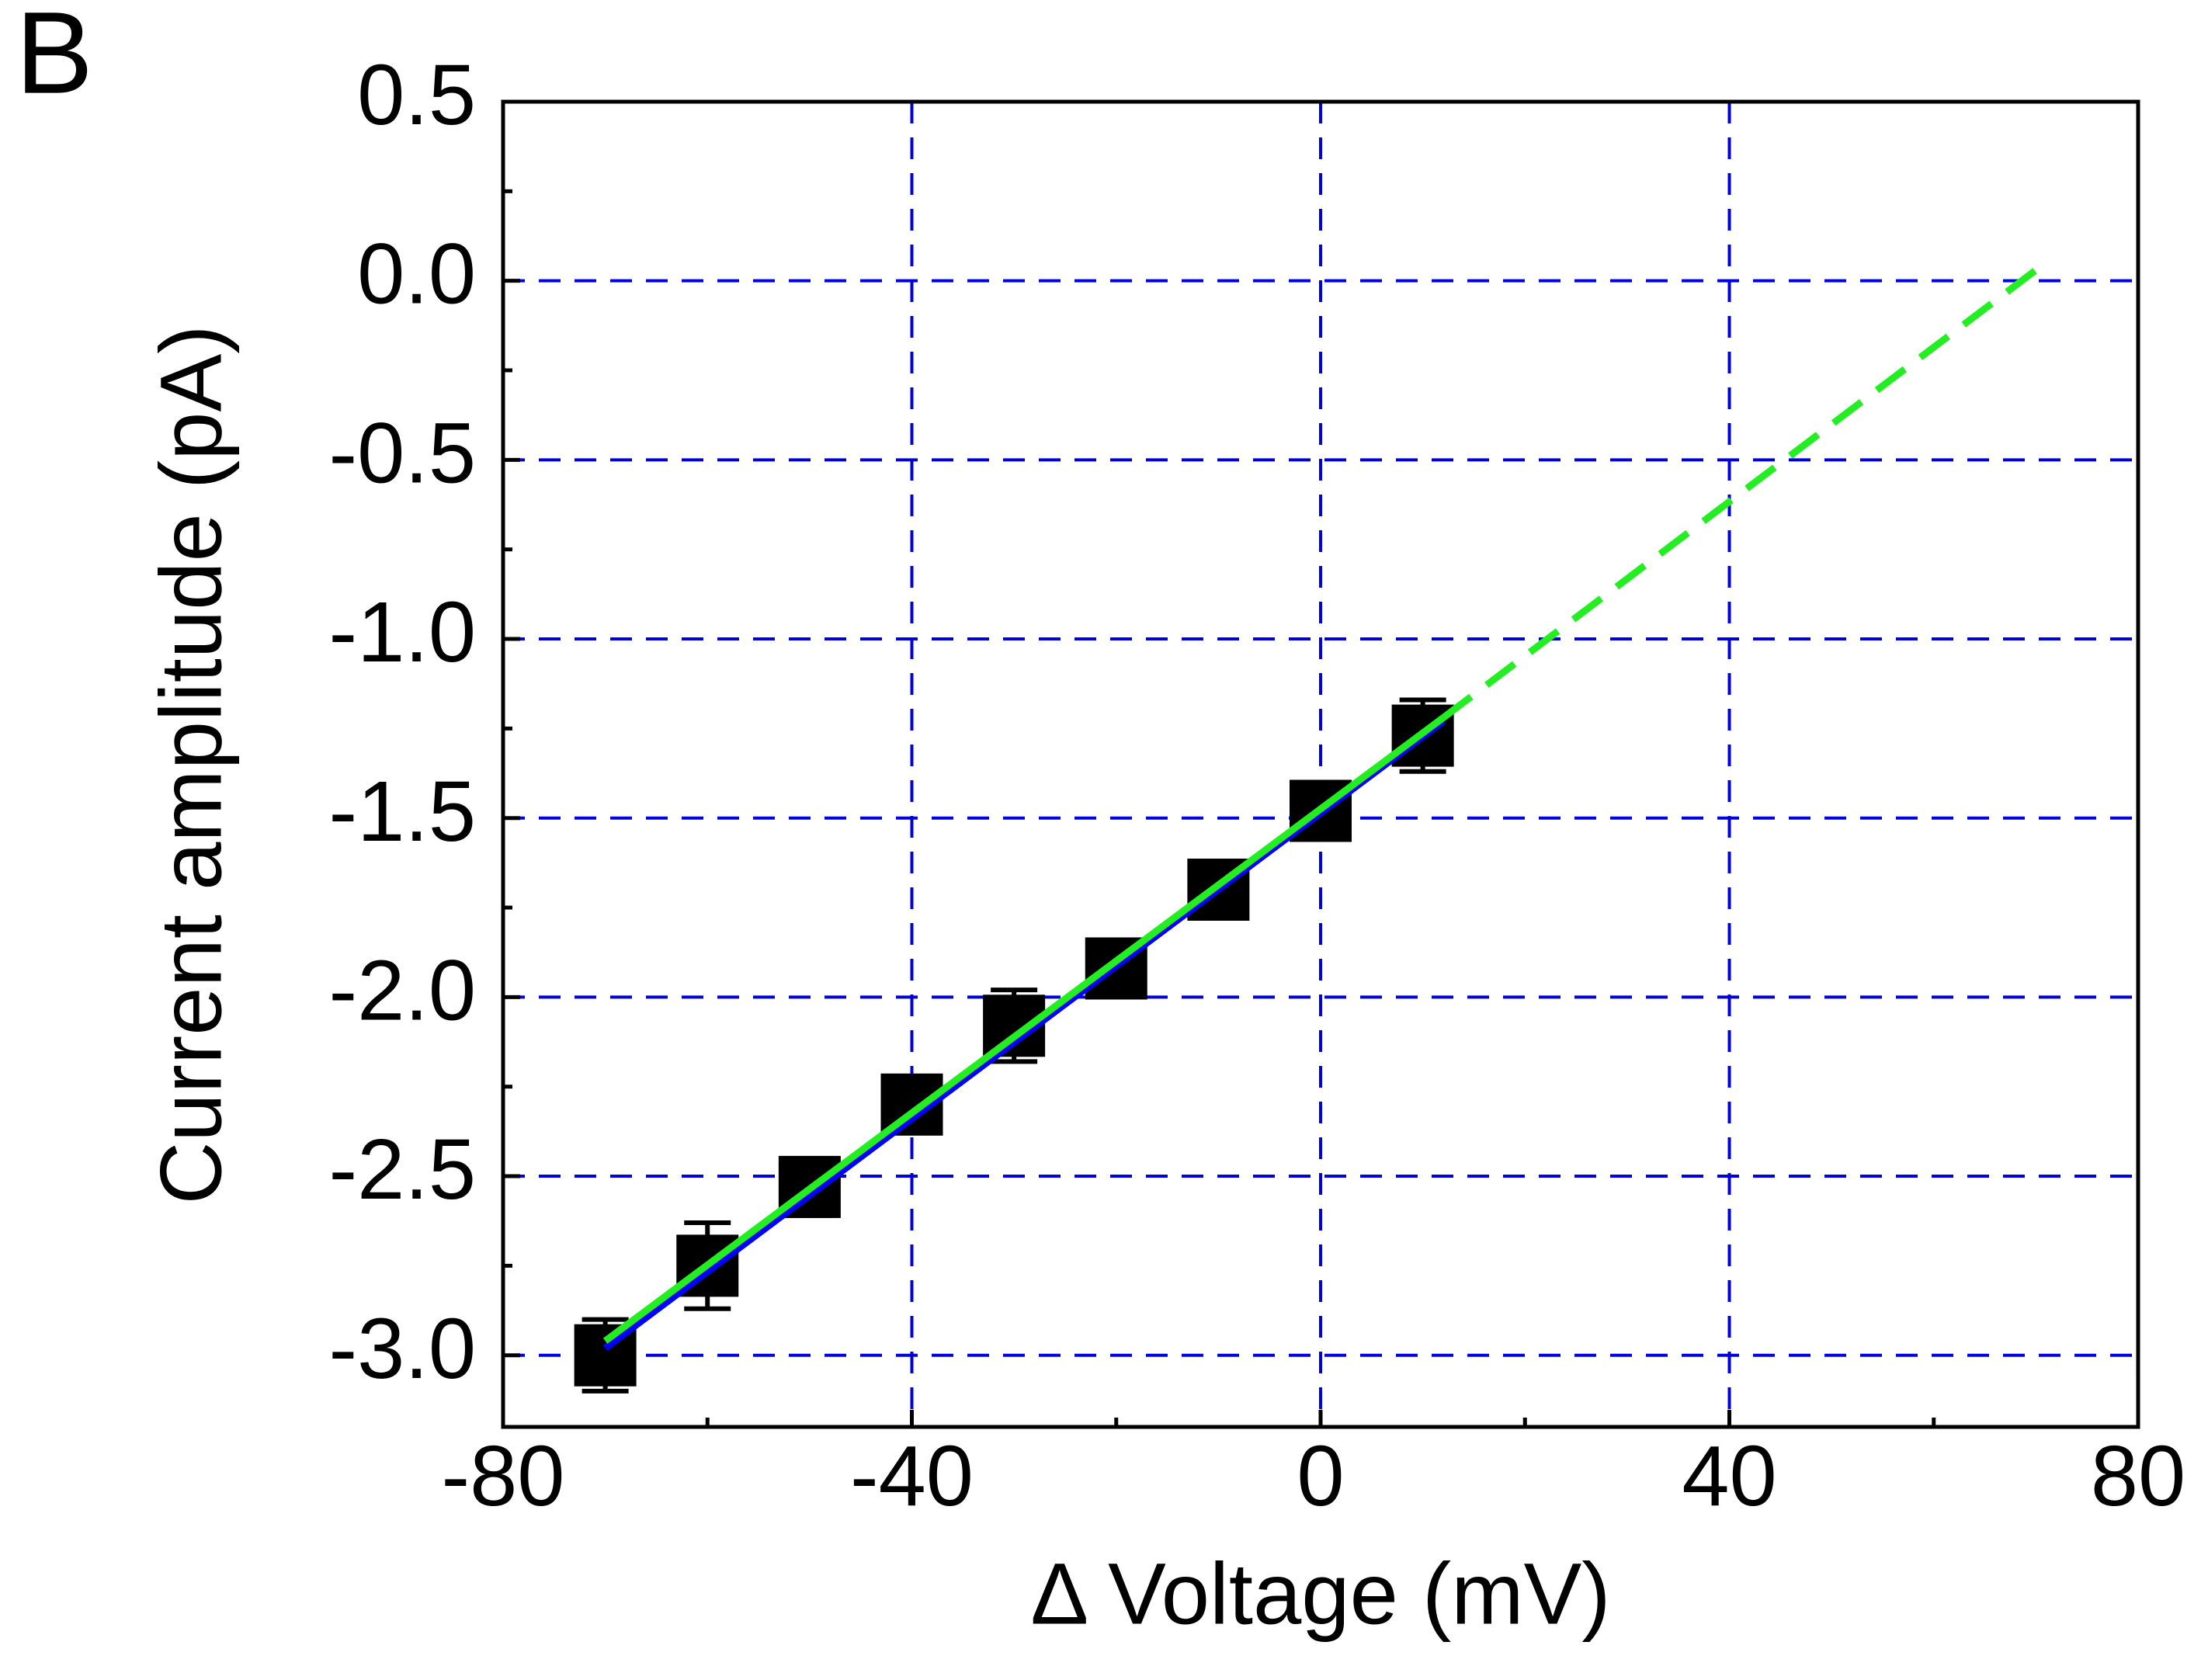 This screenshot has height=1680, width=2208. I want to click on x-tick-label: 80, so click(2138, 1476).